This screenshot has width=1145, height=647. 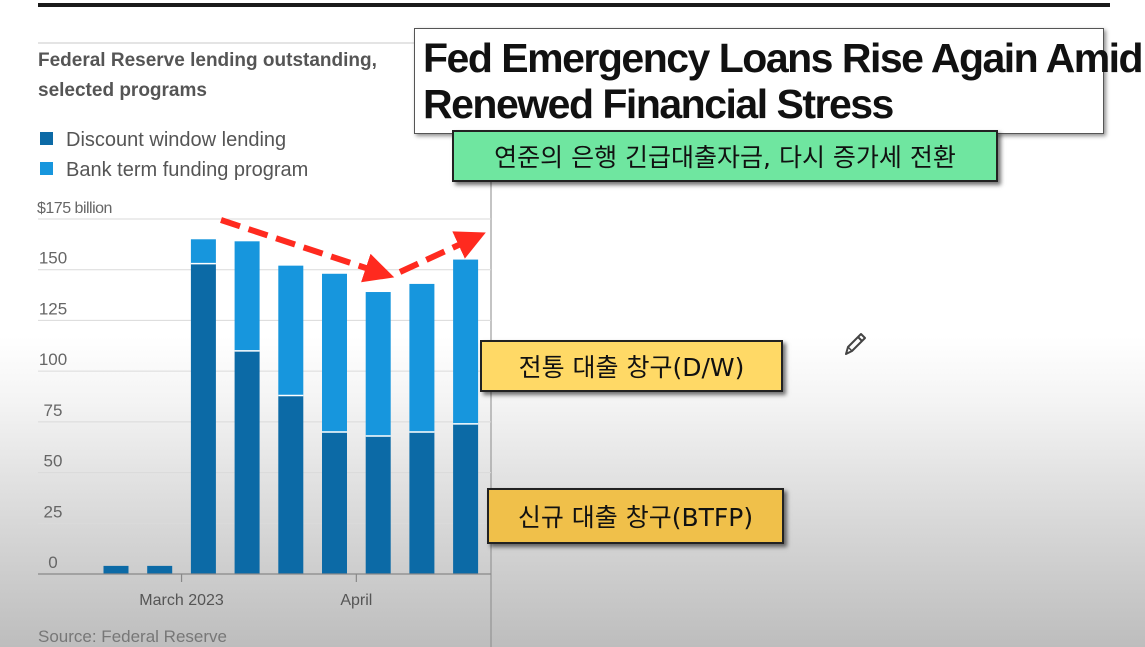 I want to click on y-tick-label-50: 50, so click(x=53, y=461).